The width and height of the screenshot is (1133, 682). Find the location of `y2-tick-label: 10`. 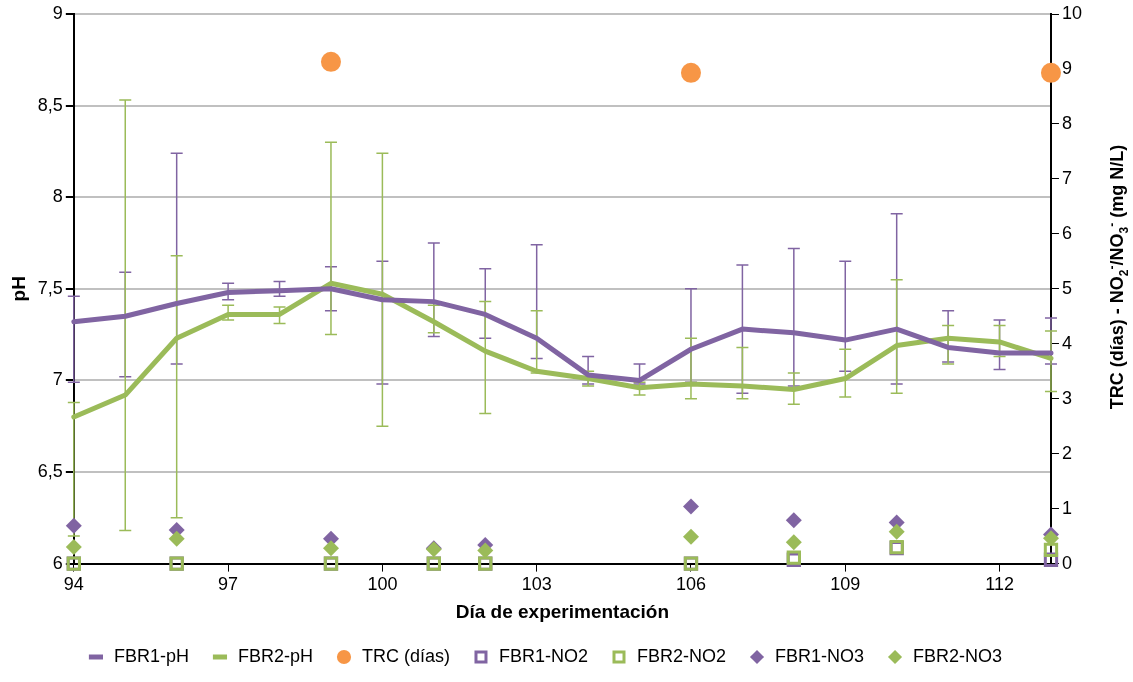

y2-tick-label: 10 is located at coordinates (1072, 12).